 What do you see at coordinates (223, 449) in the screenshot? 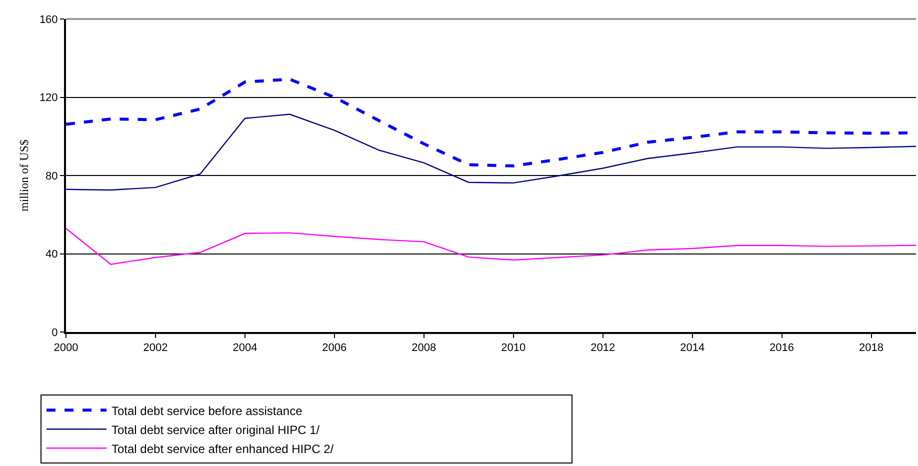
I see `legend-label: Total debt service after enhanced HIPC 2/` at bounding box center [223, 449].